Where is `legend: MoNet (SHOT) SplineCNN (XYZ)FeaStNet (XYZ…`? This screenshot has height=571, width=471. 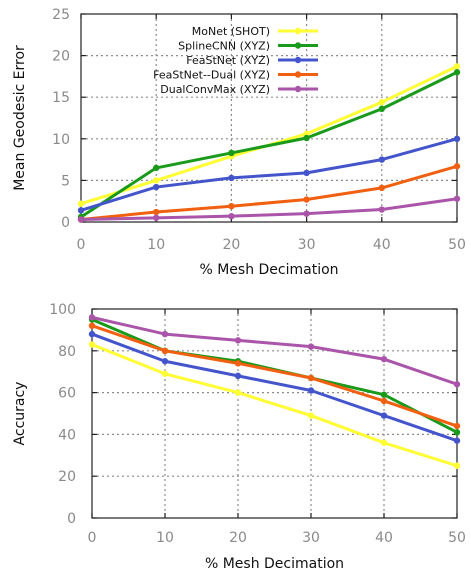
legend: MoNet (SHOT) SplineCNN (XYZ)FeaStNet (XYZ… is located at coordinates (235, 60).